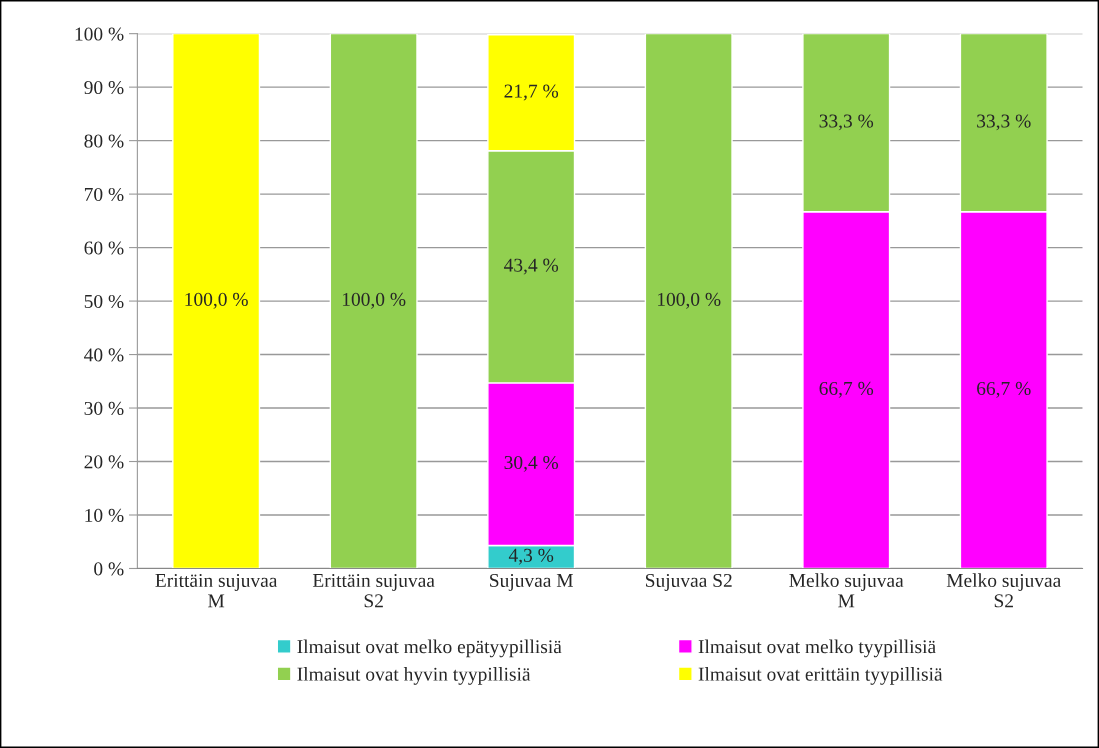 The image size is (1099, 748). I want to click on data-label: 43,4 %, so click(531, 266).